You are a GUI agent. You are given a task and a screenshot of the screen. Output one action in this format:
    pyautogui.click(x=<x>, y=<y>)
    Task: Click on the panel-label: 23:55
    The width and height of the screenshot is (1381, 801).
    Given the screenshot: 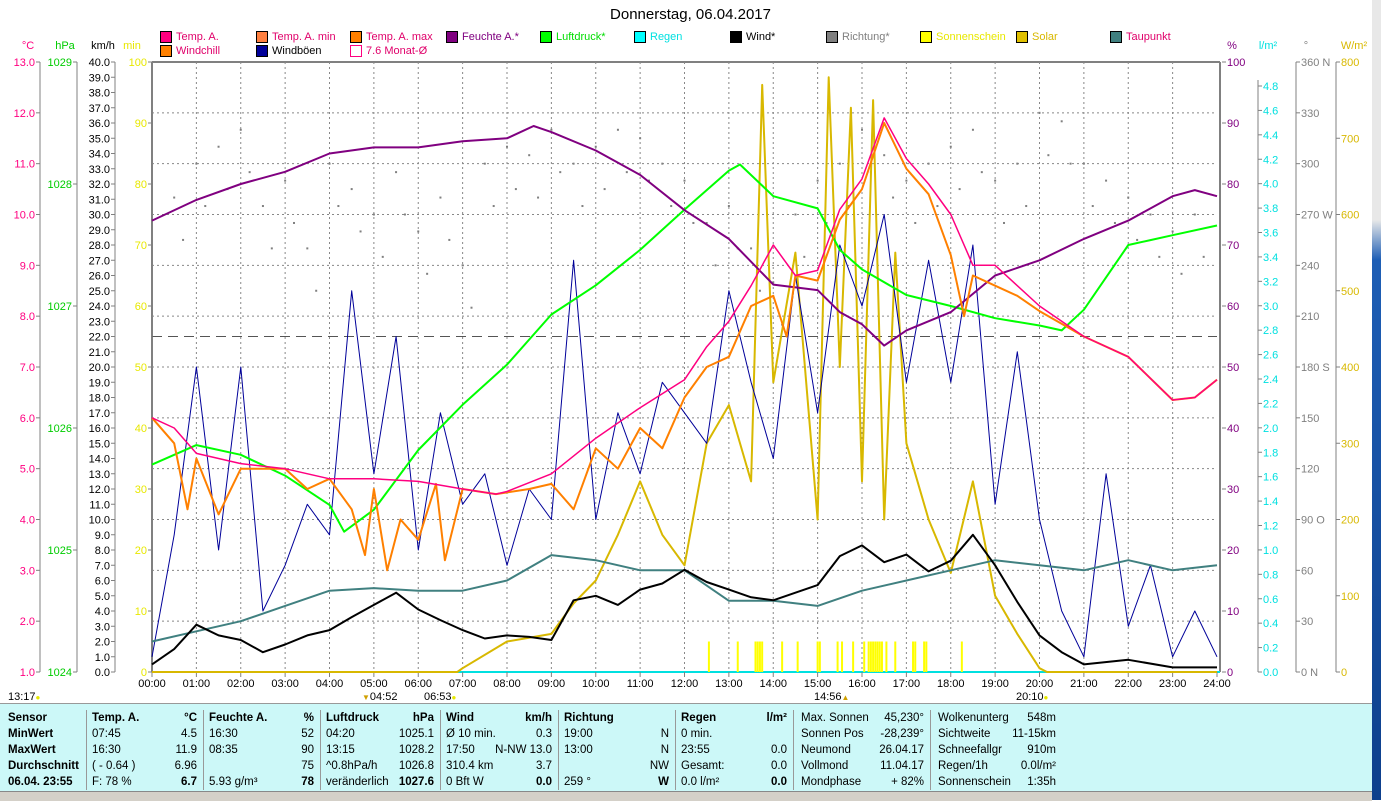 What is the action you would take?
    pyautogui.click(x=695, y=750)
    